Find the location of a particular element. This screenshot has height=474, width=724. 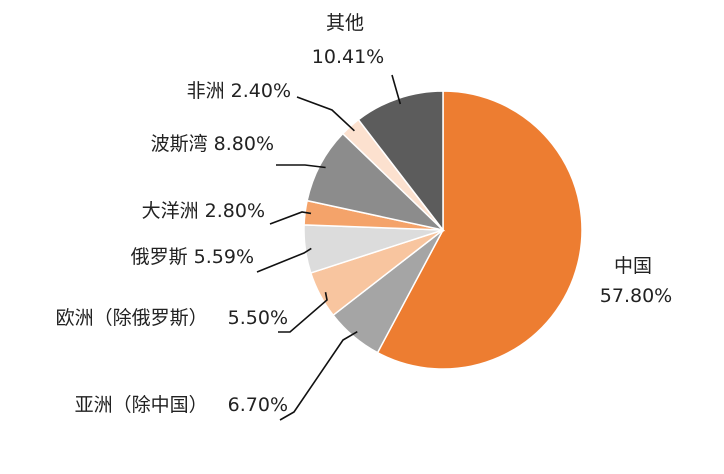

label-africa: 非洲 2.40% is located at coordinates (239, 91).